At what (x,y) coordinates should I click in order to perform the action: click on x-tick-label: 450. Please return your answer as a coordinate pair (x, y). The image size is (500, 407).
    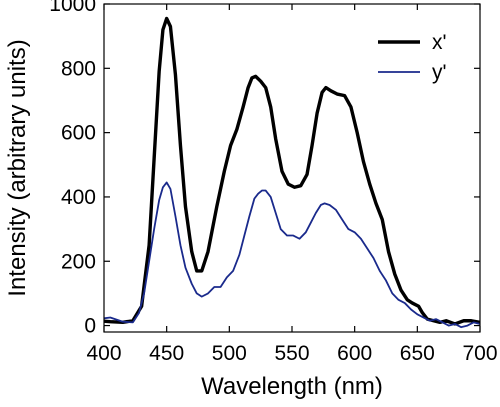
    Looking at the image, I should click on (166, 353).